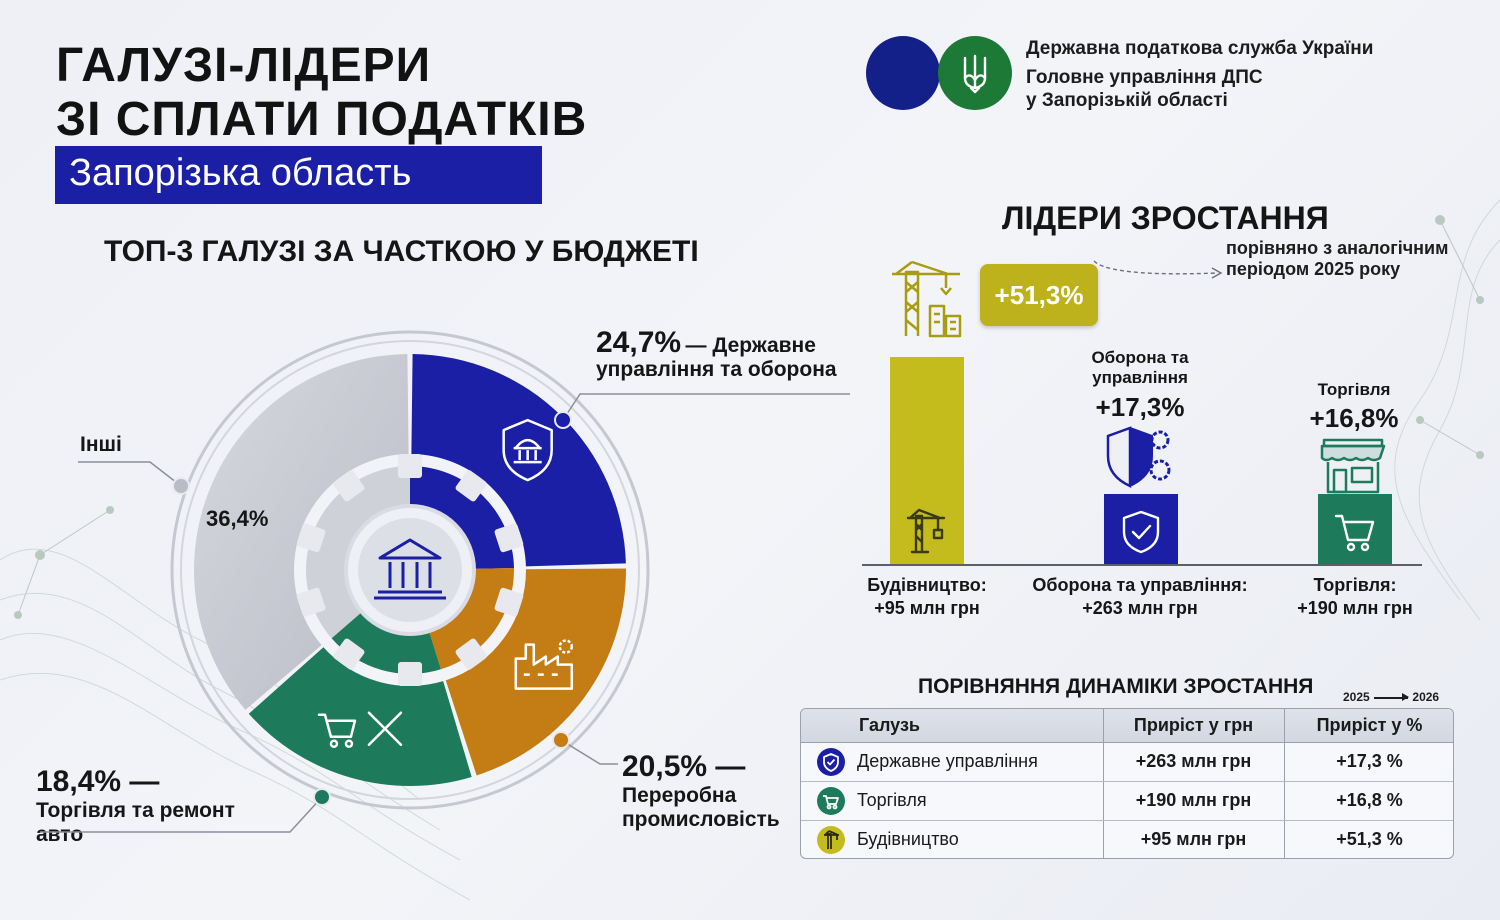  What do you see at coordinates (831, 801) in the screenshot?
I see `cart-icon` at bounding box center [831, 801].